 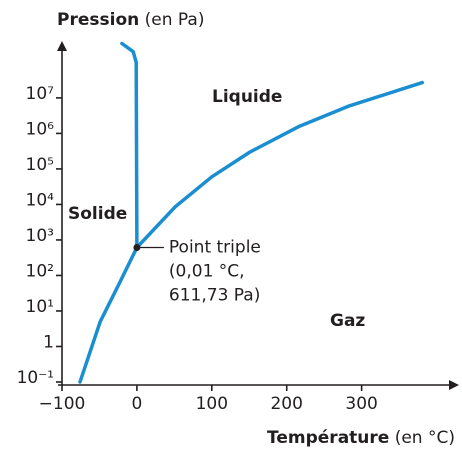 I want to click on y-label-text: (en Pa), so click(x=171, y=20).